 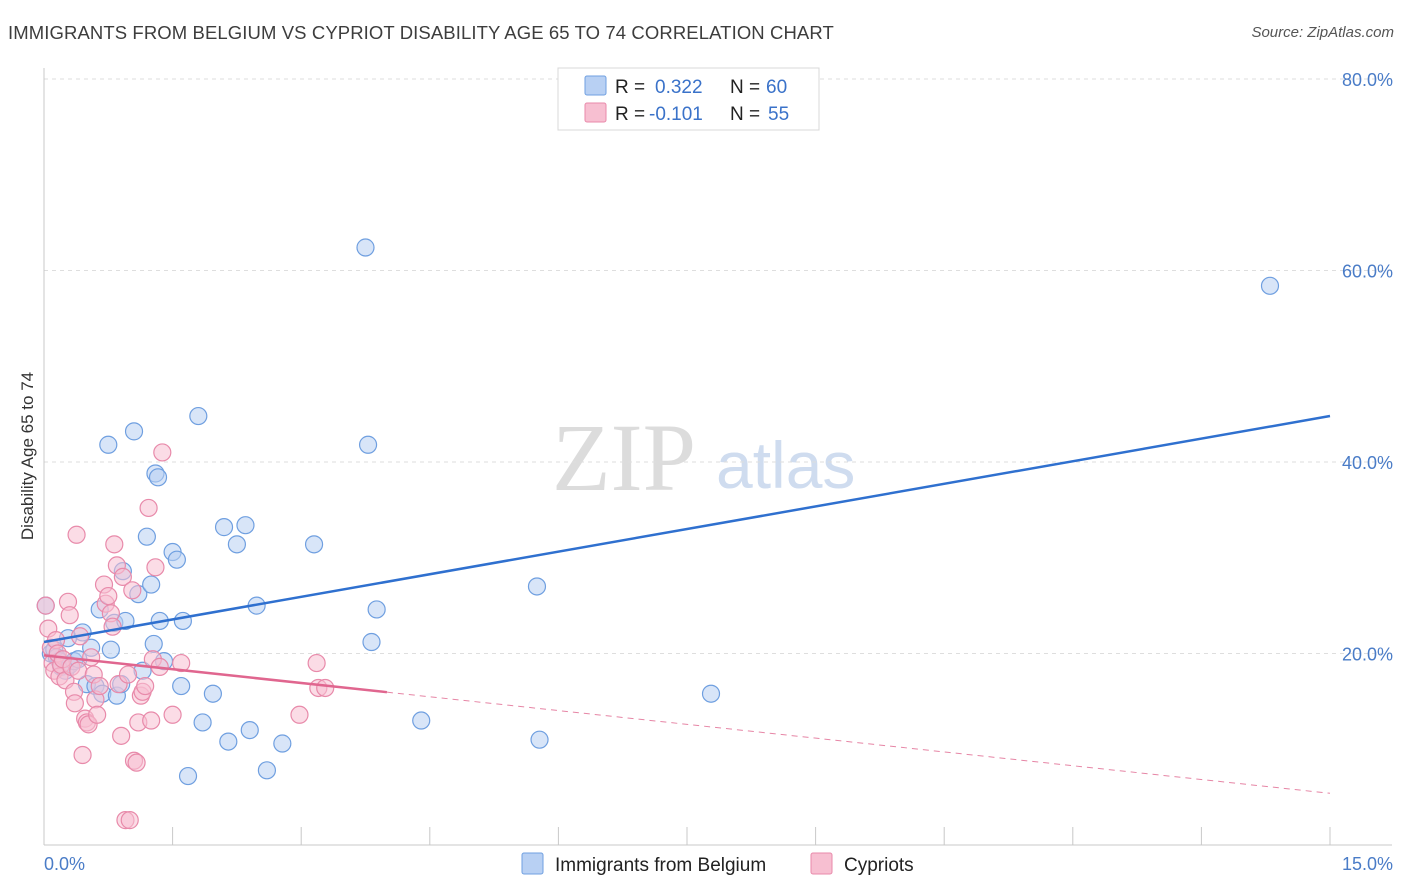 What do you see at coordinates (630, 114) in the screenshot?
I see `legend-r-label-cypriots: R =` at bounding box center [630, 114].